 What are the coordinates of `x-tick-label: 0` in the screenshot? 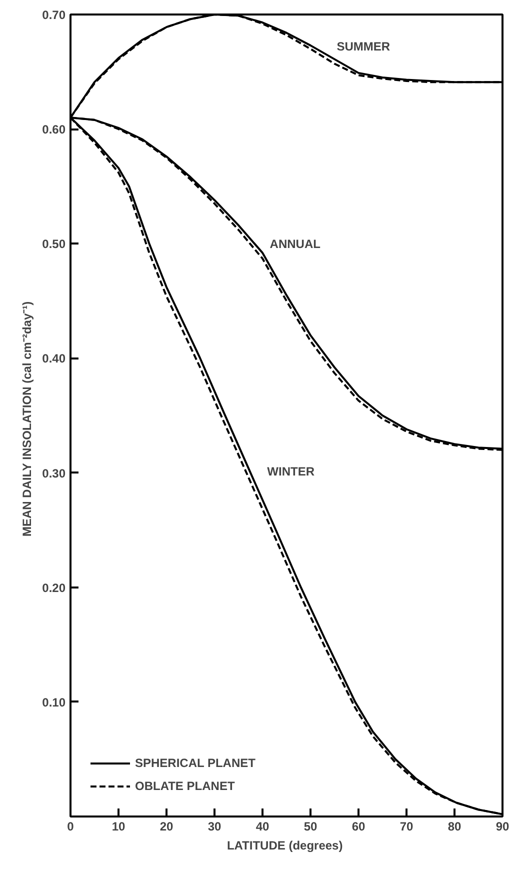 It's located at (70, 827).